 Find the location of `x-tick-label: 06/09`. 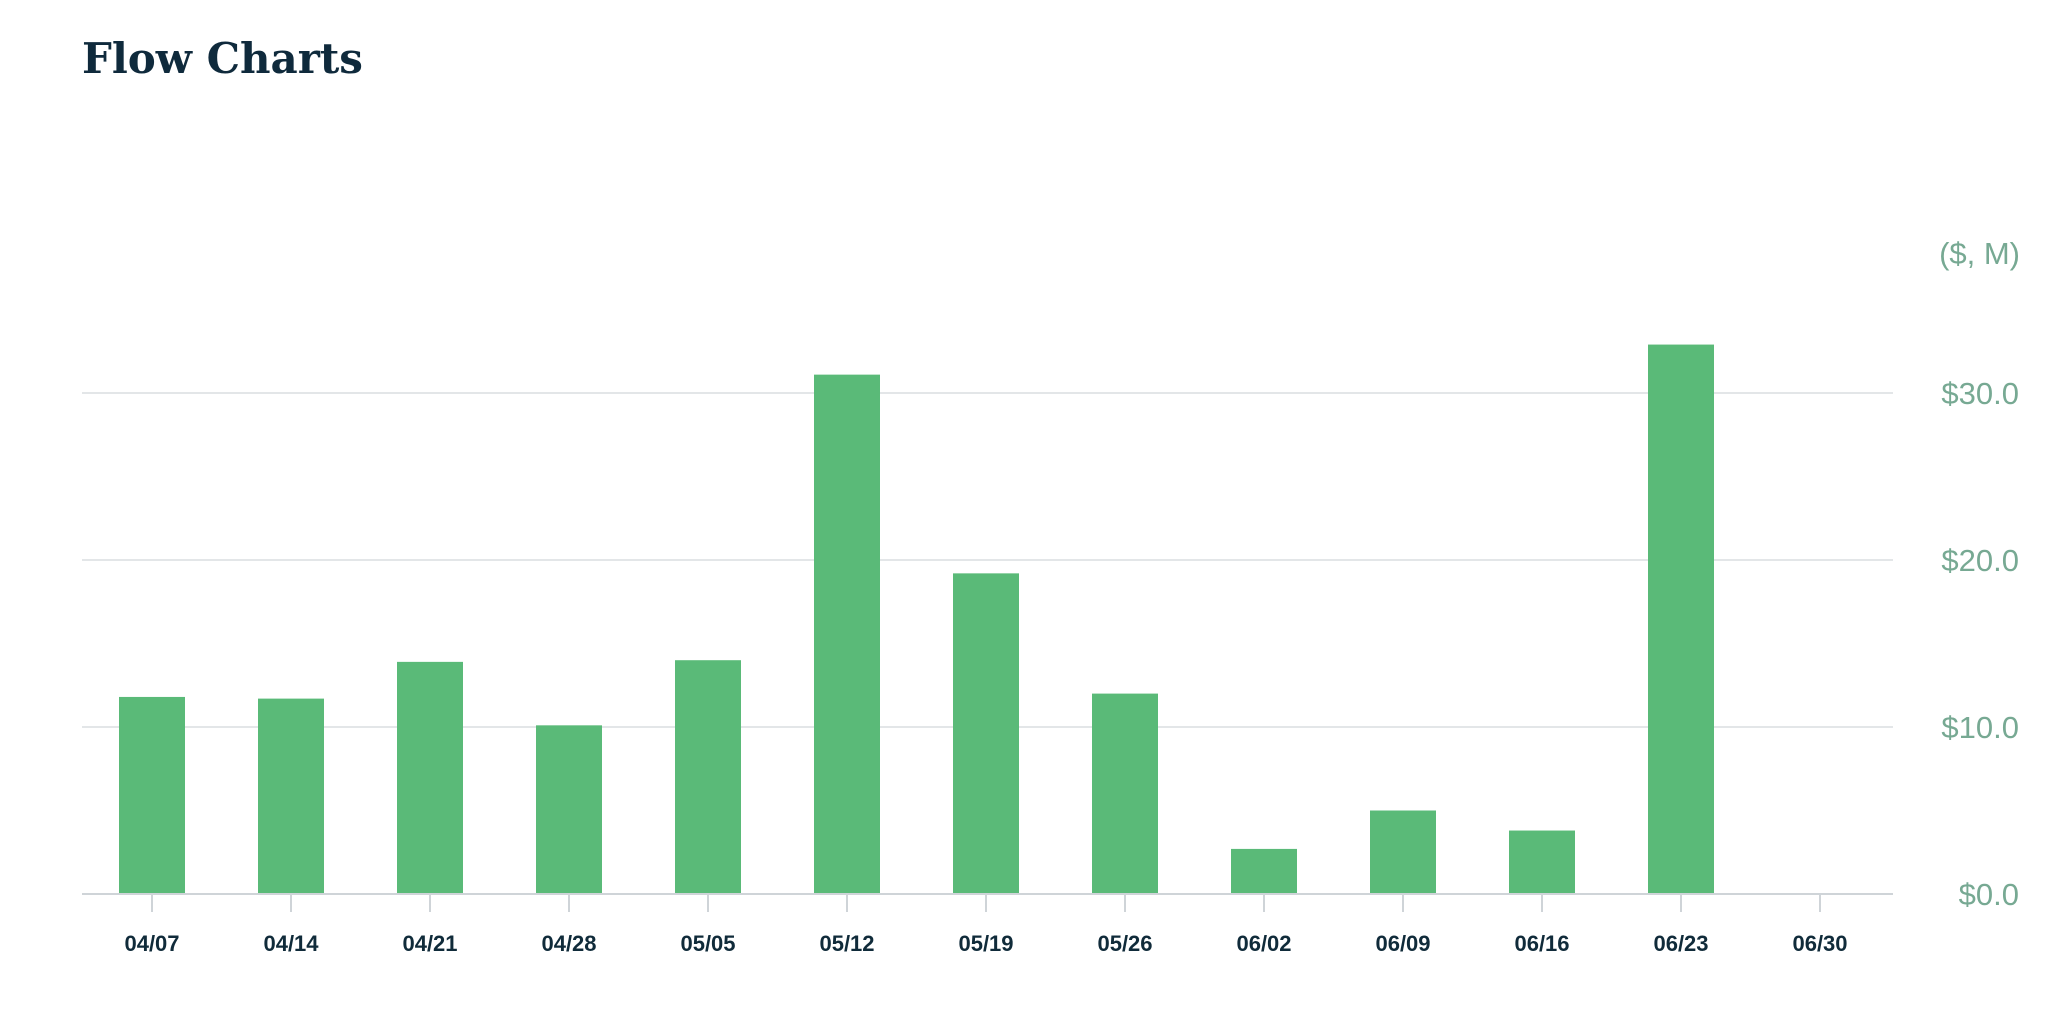

x-tick-label: 06/09 is located at coordinates (1402, 943).